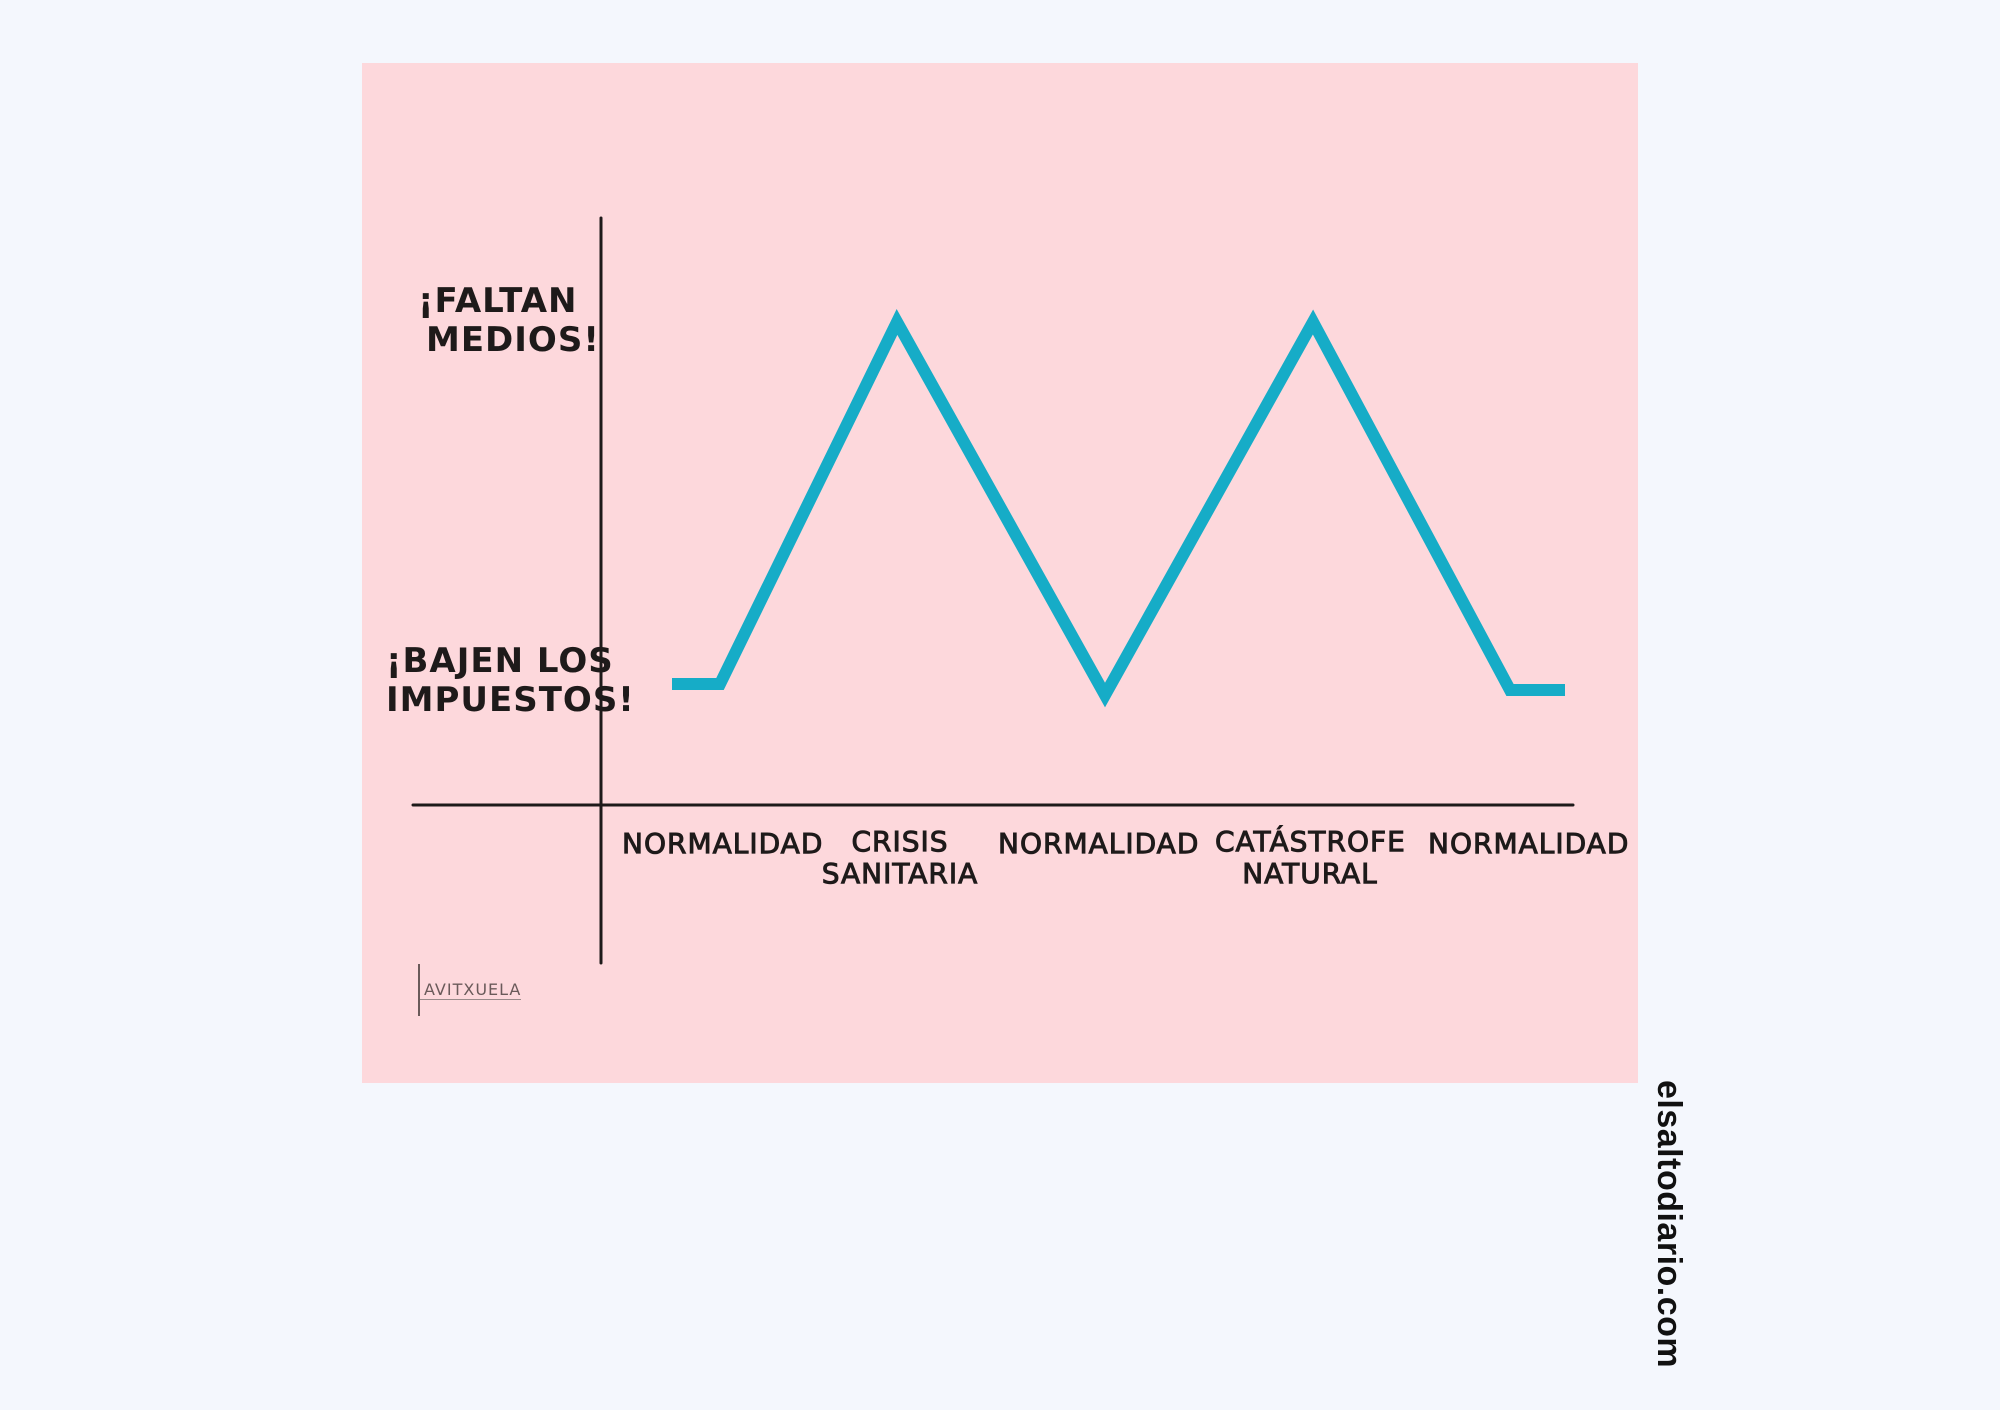 This screenshot has height=1410, width=2000. Describe the element at coordinates (1669, 1224) in the screenshot. I see `watermark: elsaltodiario.com` at that location.